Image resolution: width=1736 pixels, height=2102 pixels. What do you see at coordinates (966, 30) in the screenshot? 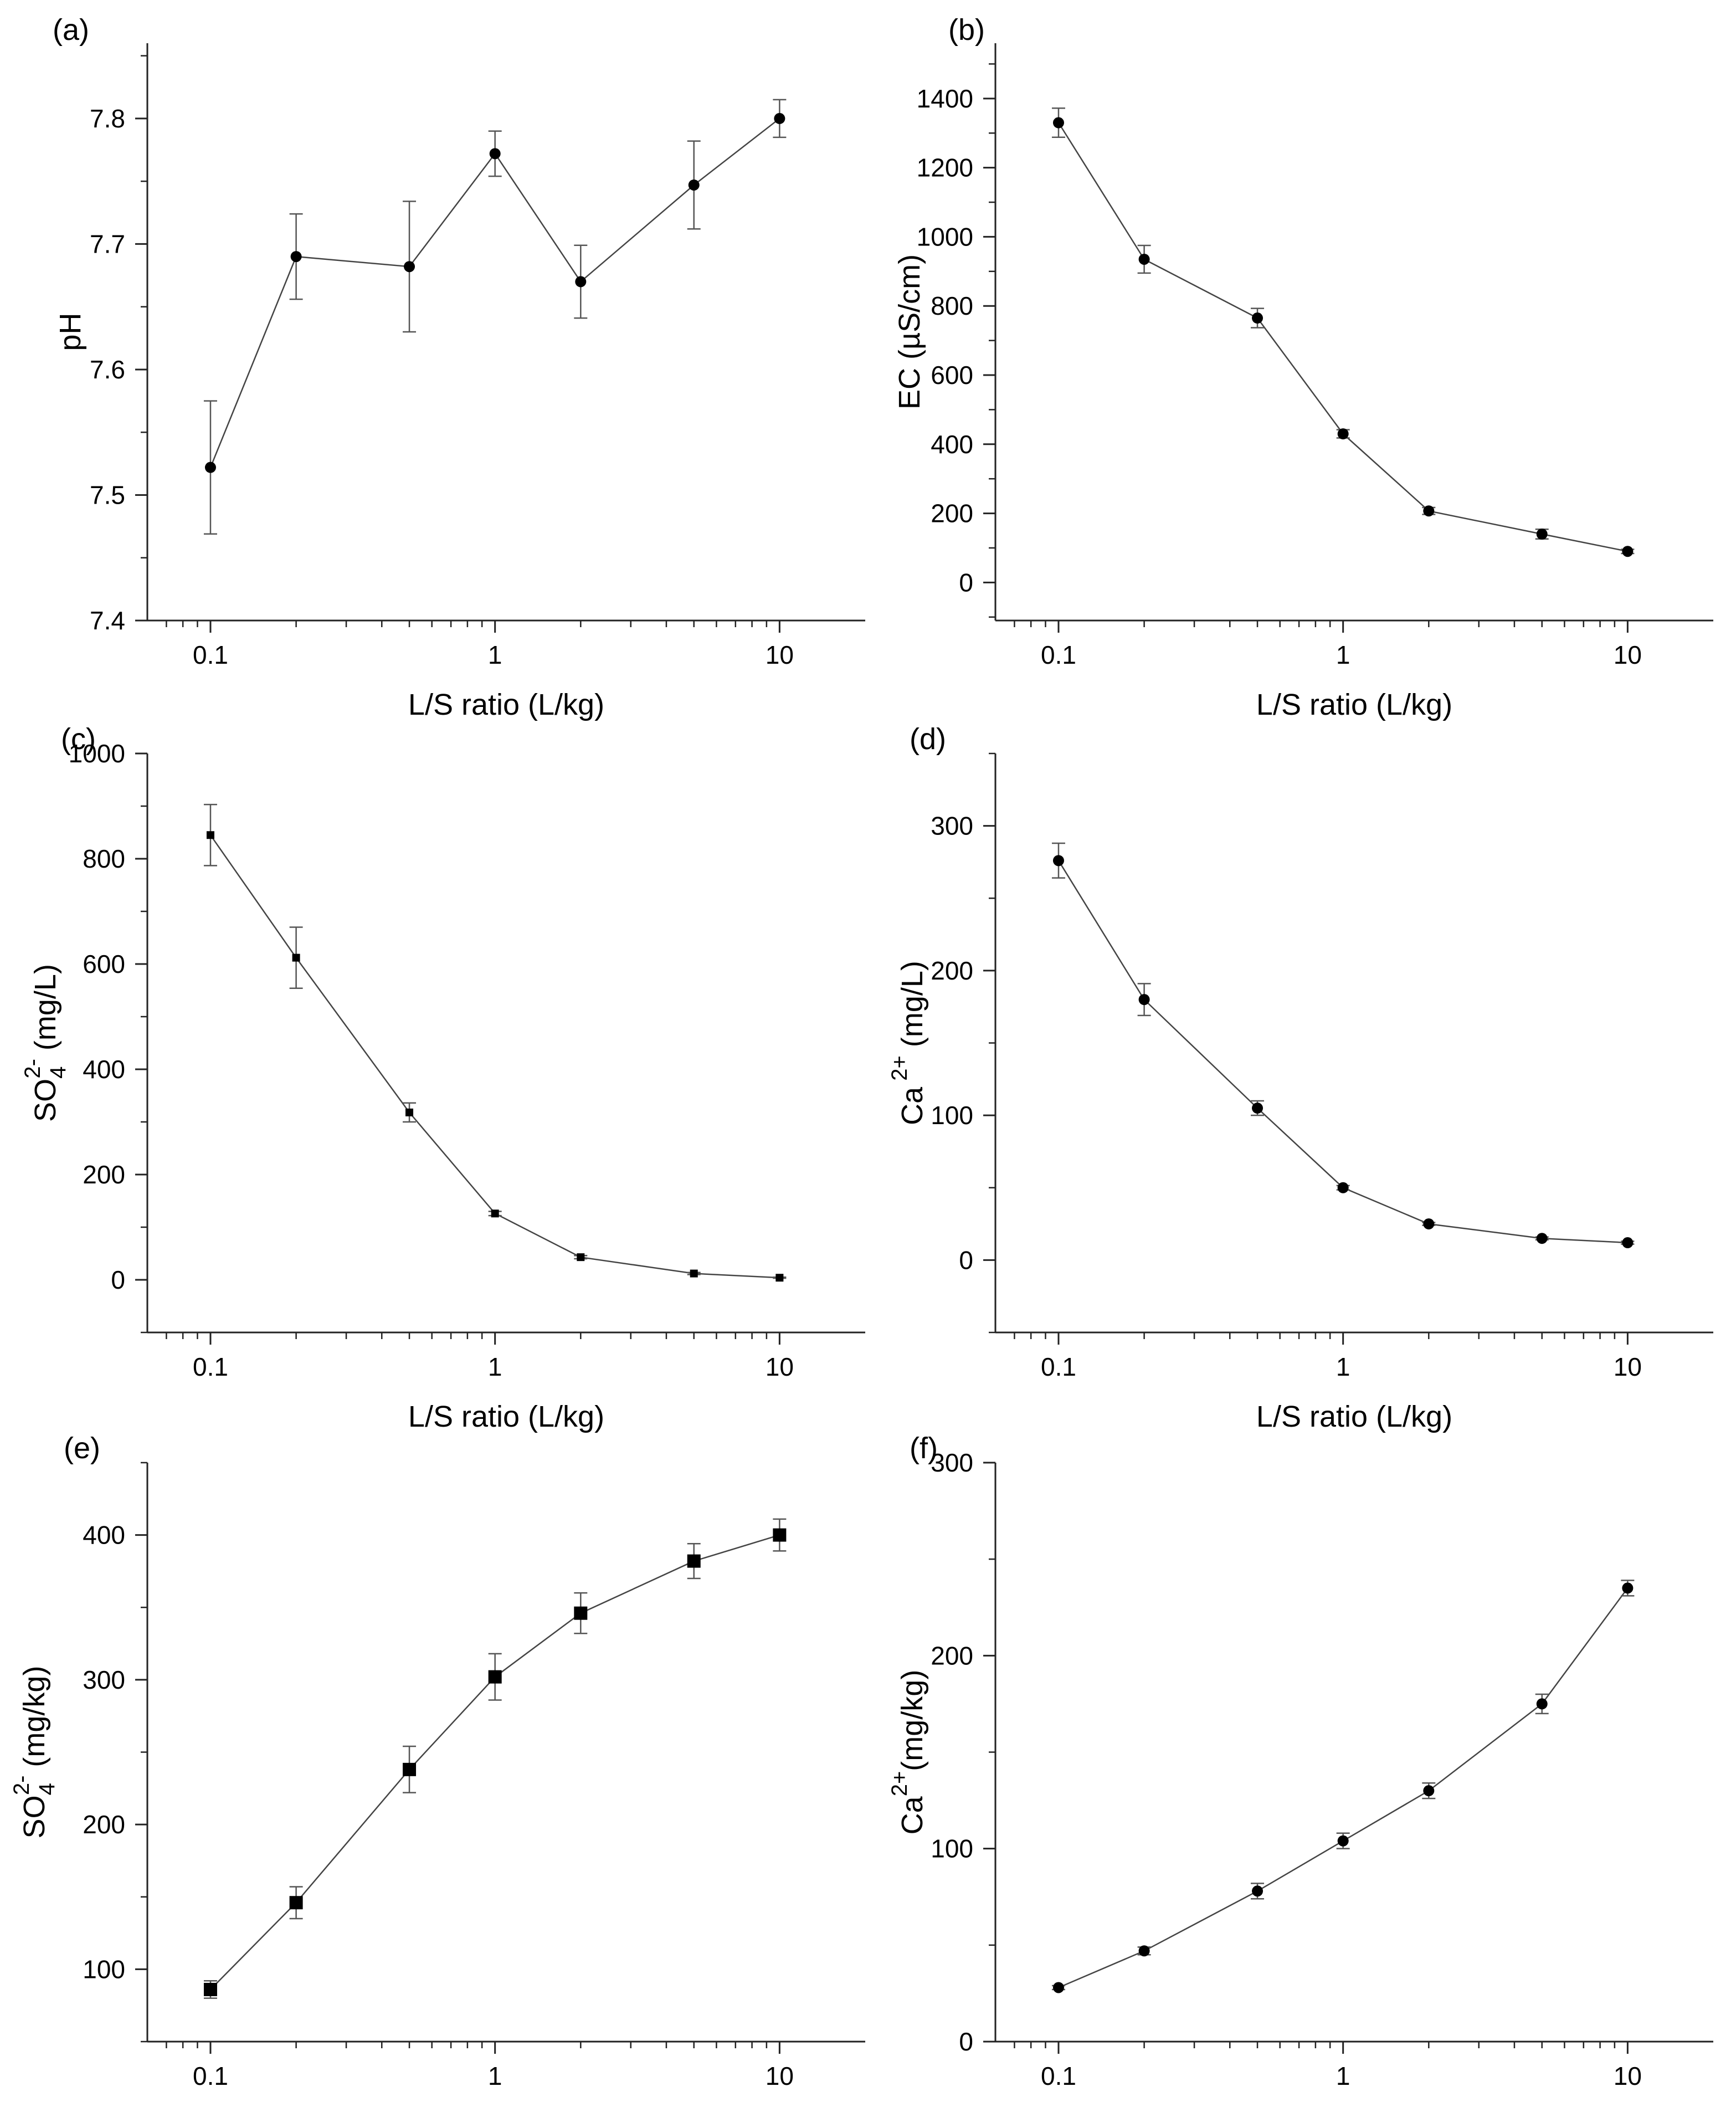
I see `panel-label: (b)` at bounding box center [966, 30].